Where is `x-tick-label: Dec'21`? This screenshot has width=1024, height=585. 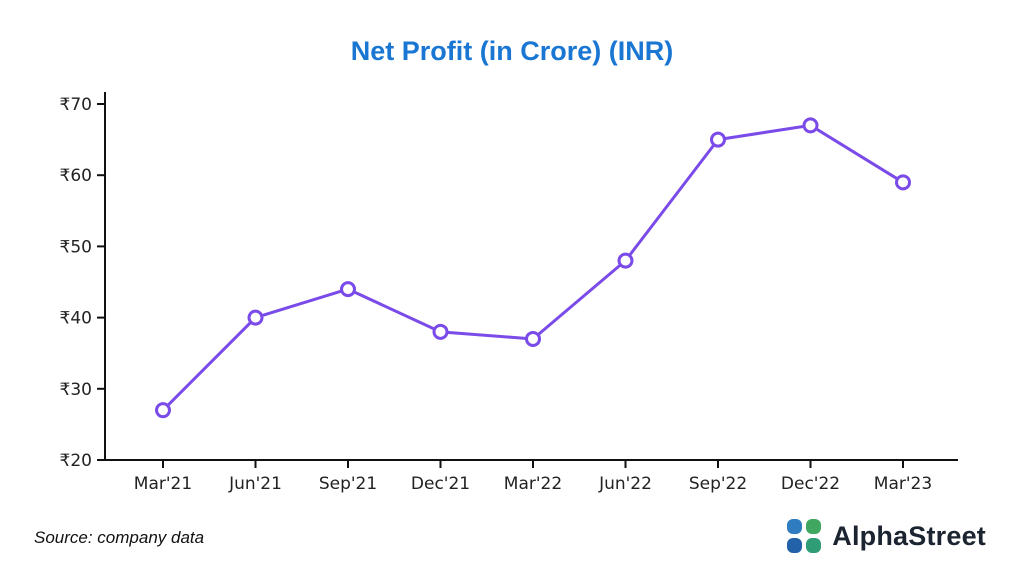
x-tick-label: Dec'21 is located at coordinates (440, 484).